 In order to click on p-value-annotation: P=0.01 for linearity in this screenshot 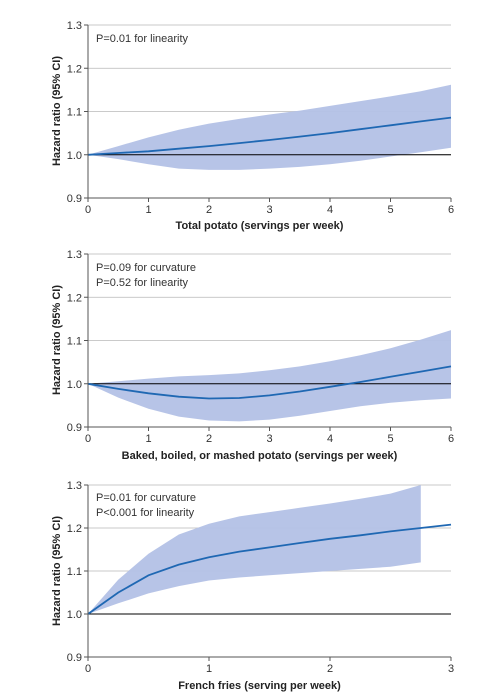, I will do `click(142, 39)`.